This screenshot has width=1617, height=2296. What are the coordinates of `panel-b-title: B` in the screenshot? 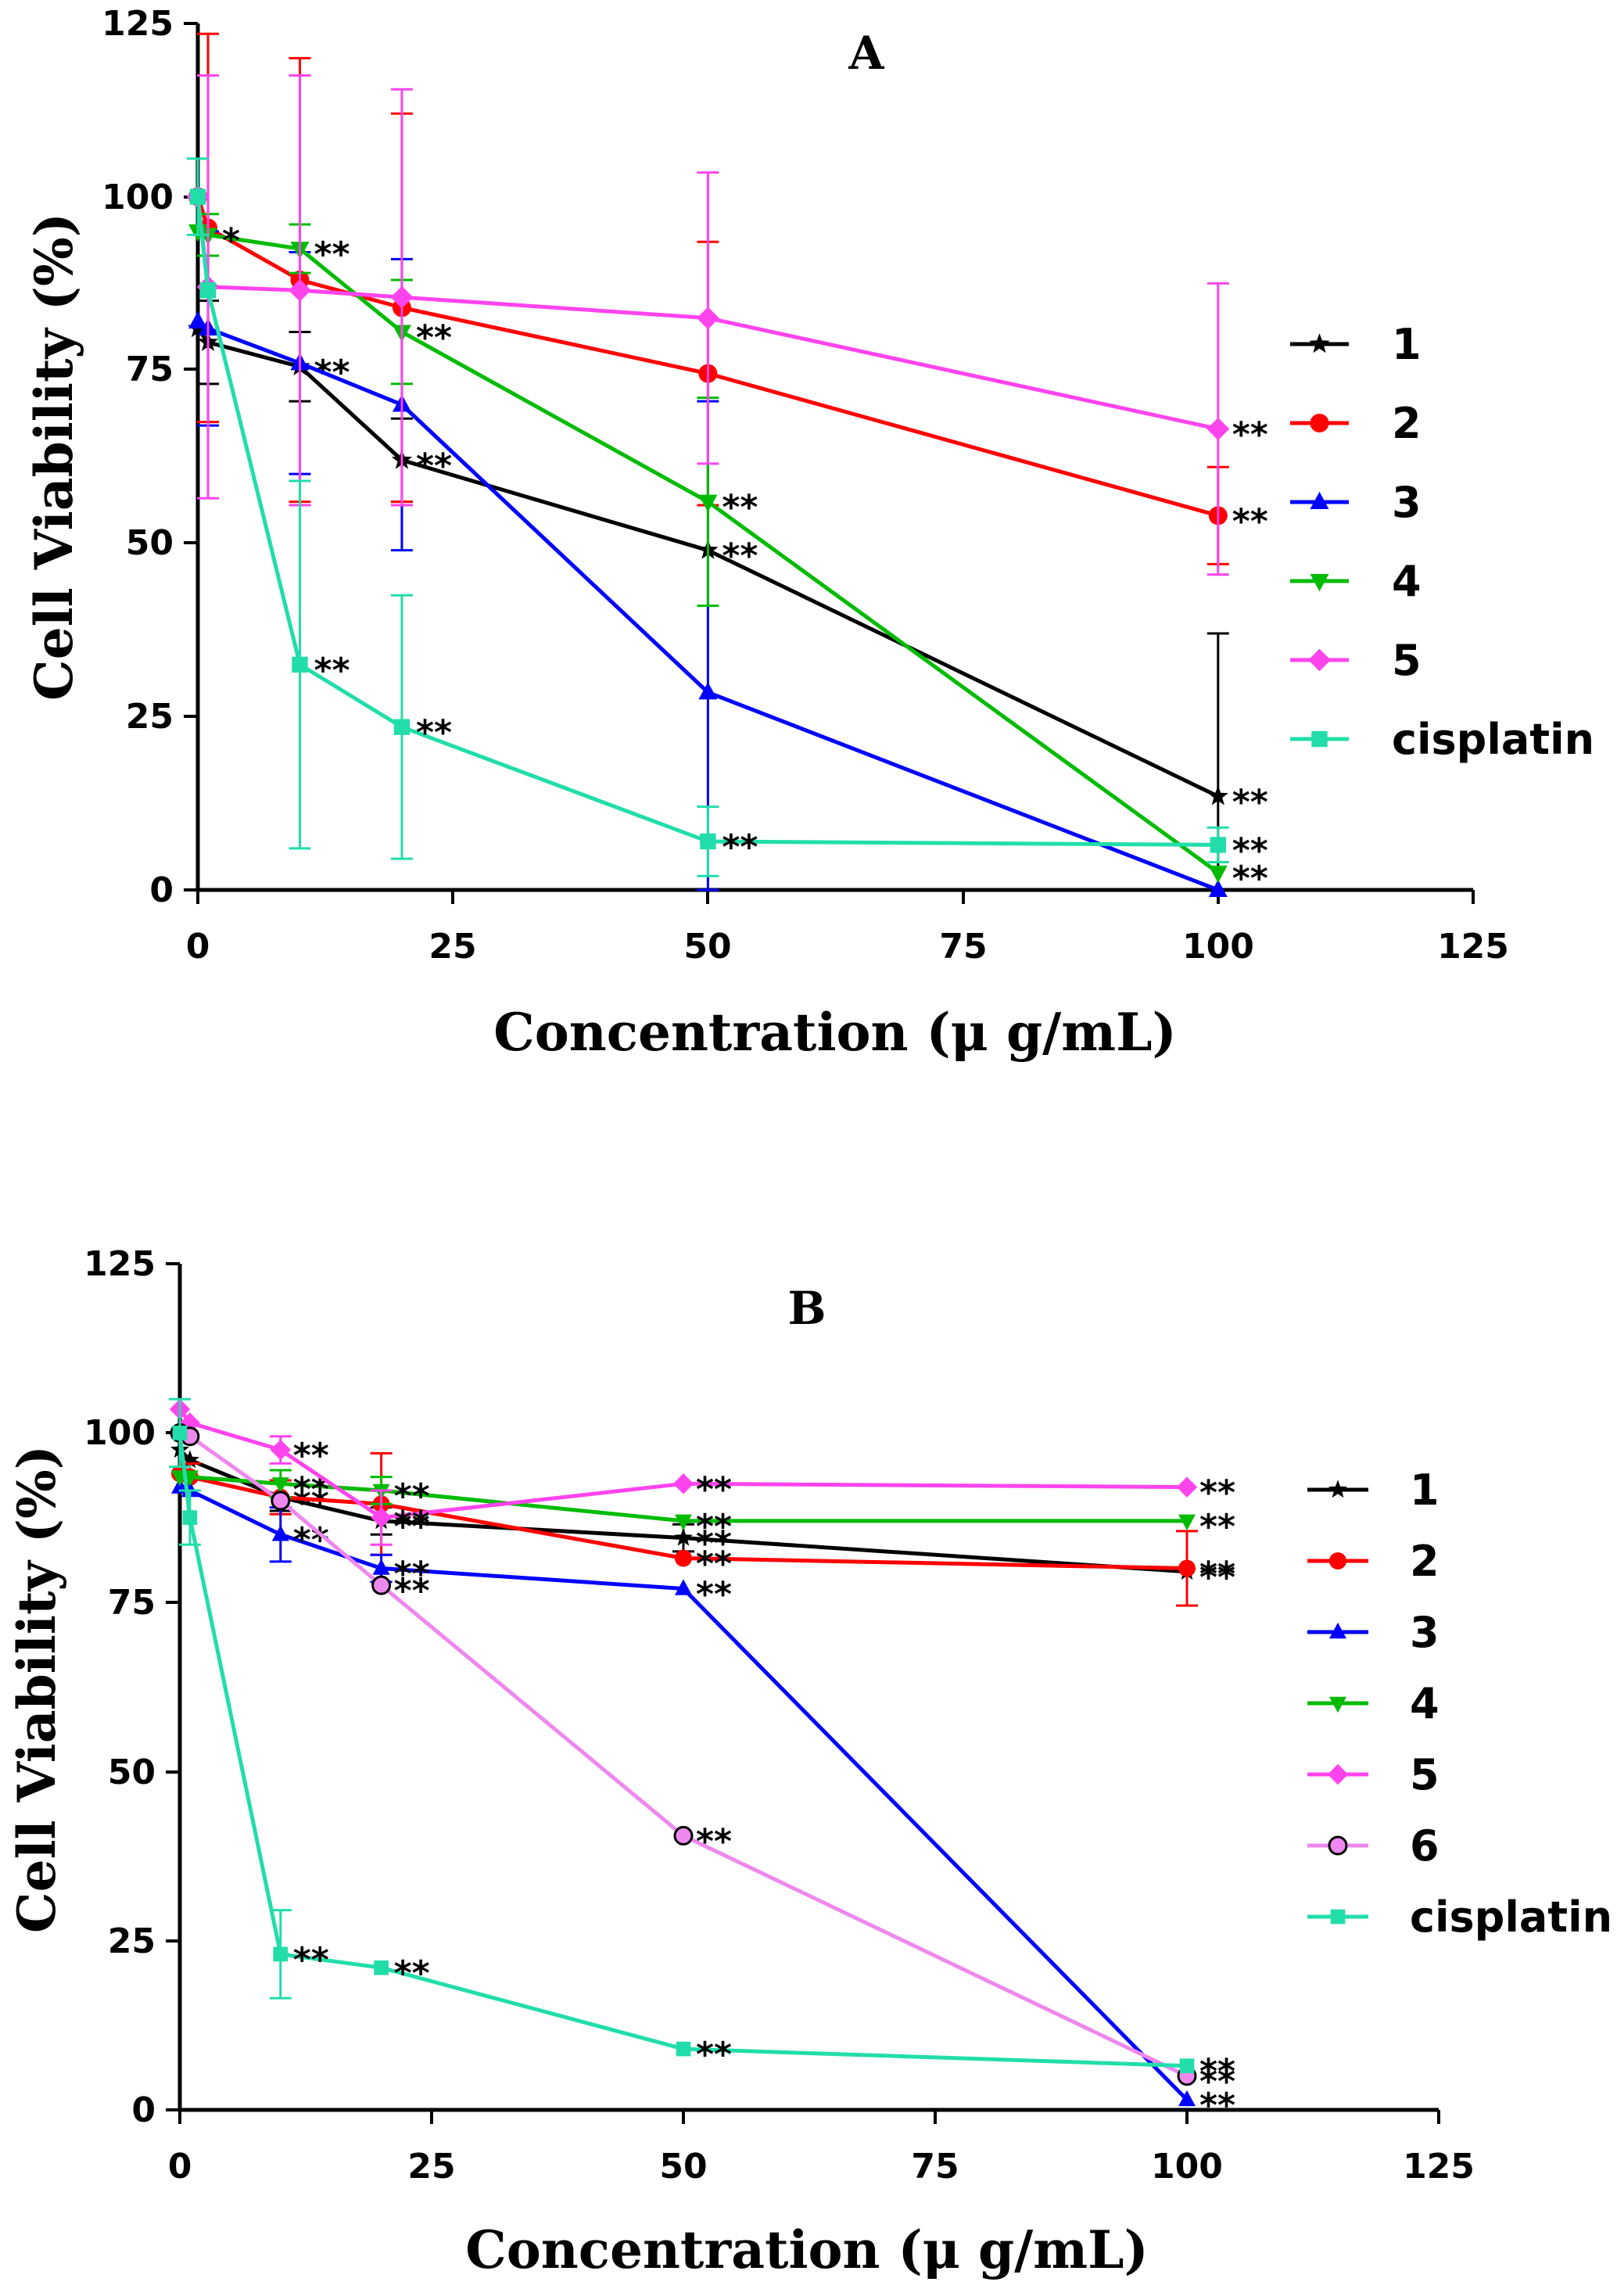 It's located at (807, 1308).